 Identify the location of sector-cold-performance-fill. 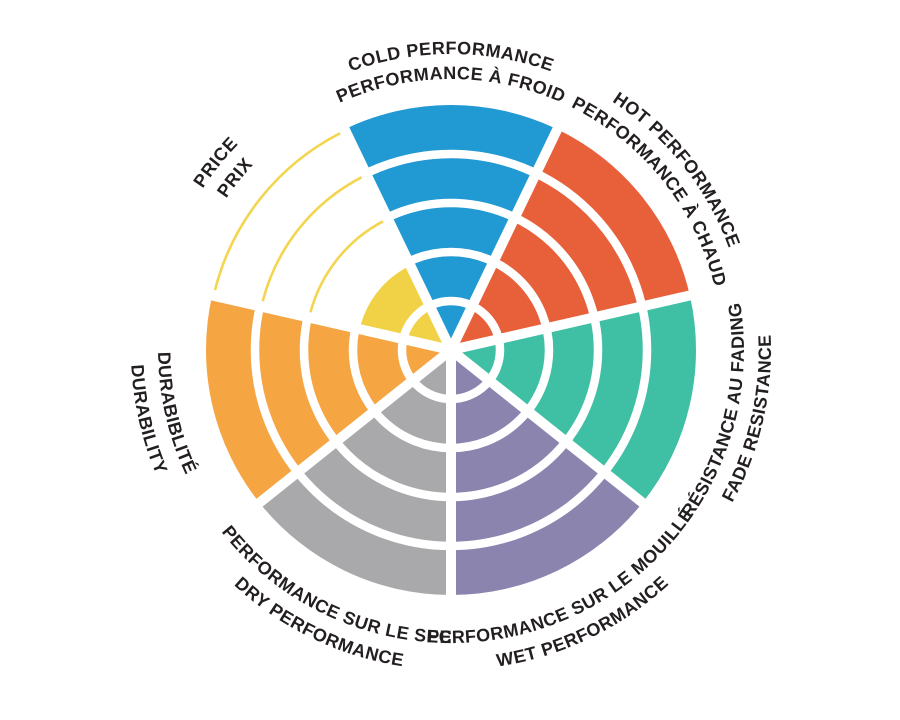
(451, 227).